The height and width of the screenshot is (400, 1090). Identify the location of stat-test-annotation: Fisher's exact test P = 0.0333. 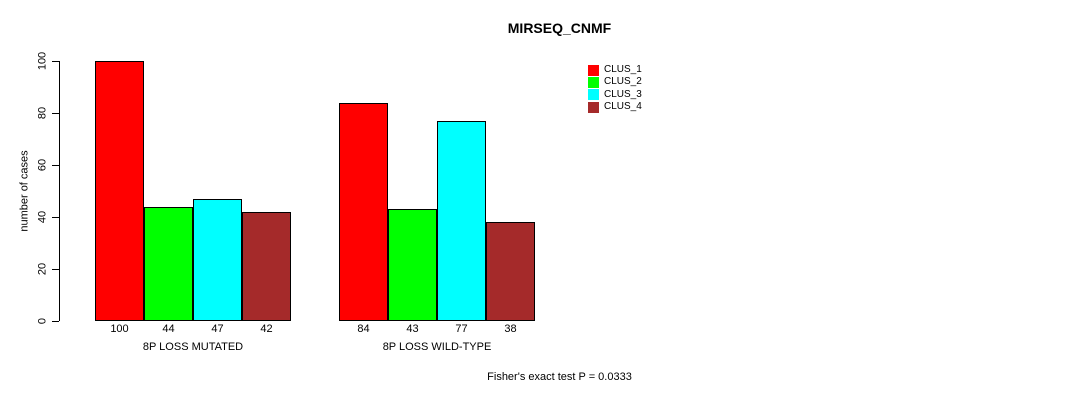
(559, 377).